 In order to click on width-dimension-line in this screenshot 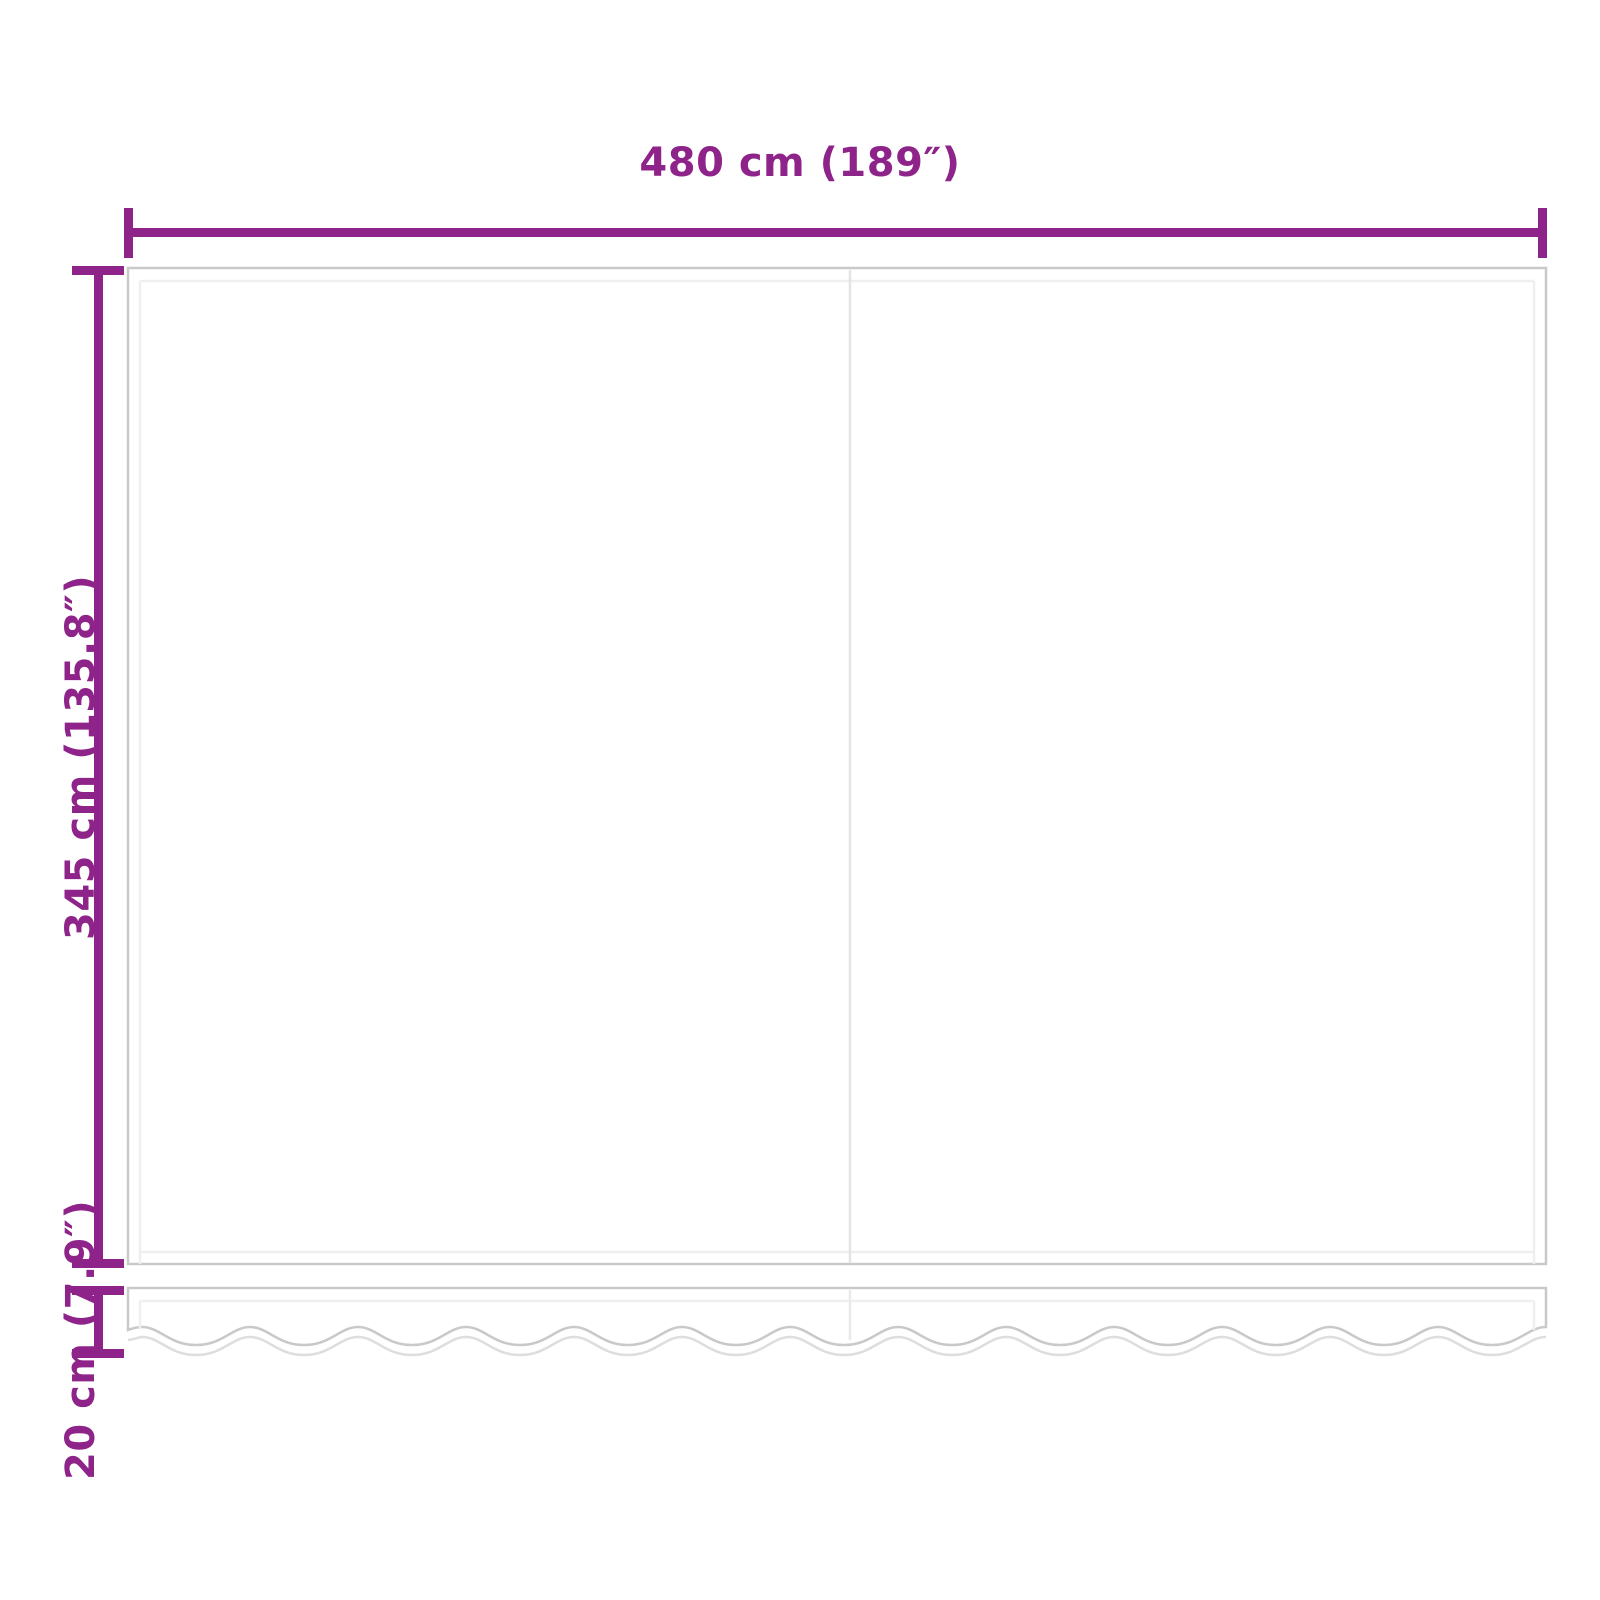, I will do `click(835, 232)`.